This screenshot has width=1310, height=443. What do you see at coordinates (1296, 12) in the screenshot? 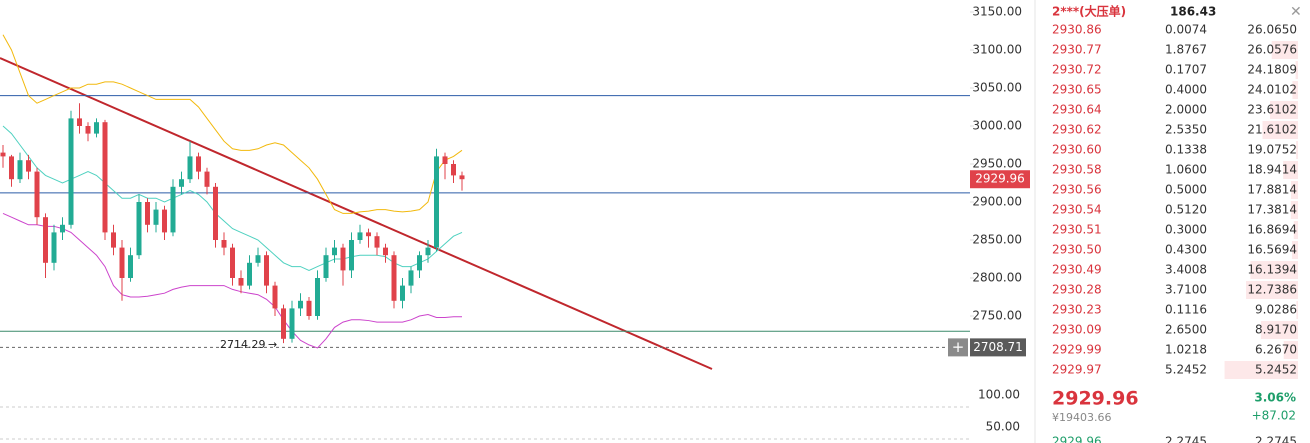
I see `close-button: ✕` at bounding box center [1296, 12].